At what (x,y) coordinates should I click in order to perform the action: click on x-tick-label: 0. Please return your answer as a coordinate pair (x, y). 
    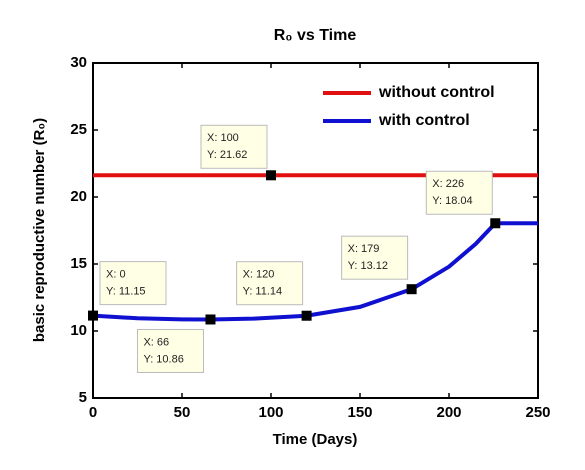
    Looking at the image, I should click on (93, 412).